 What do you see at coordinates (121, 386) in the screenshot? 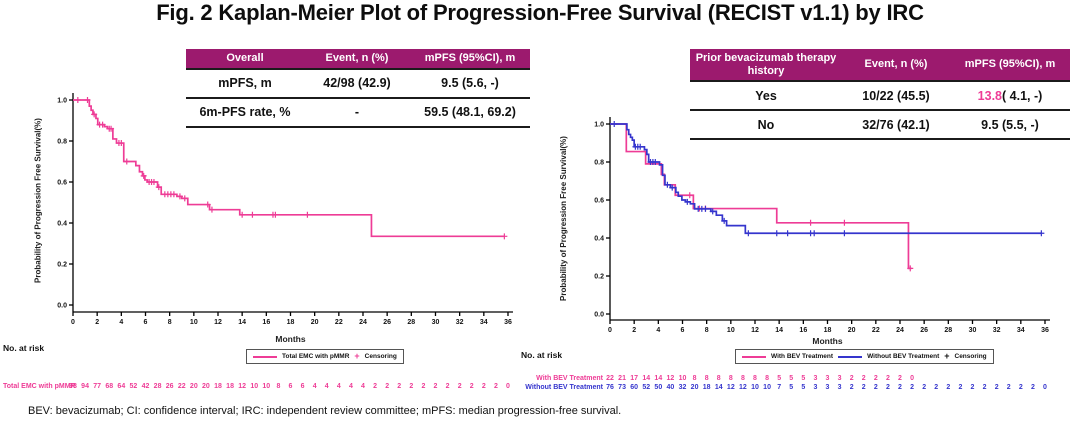
I see `risk-count: 64` at bounding box center [121, 386].